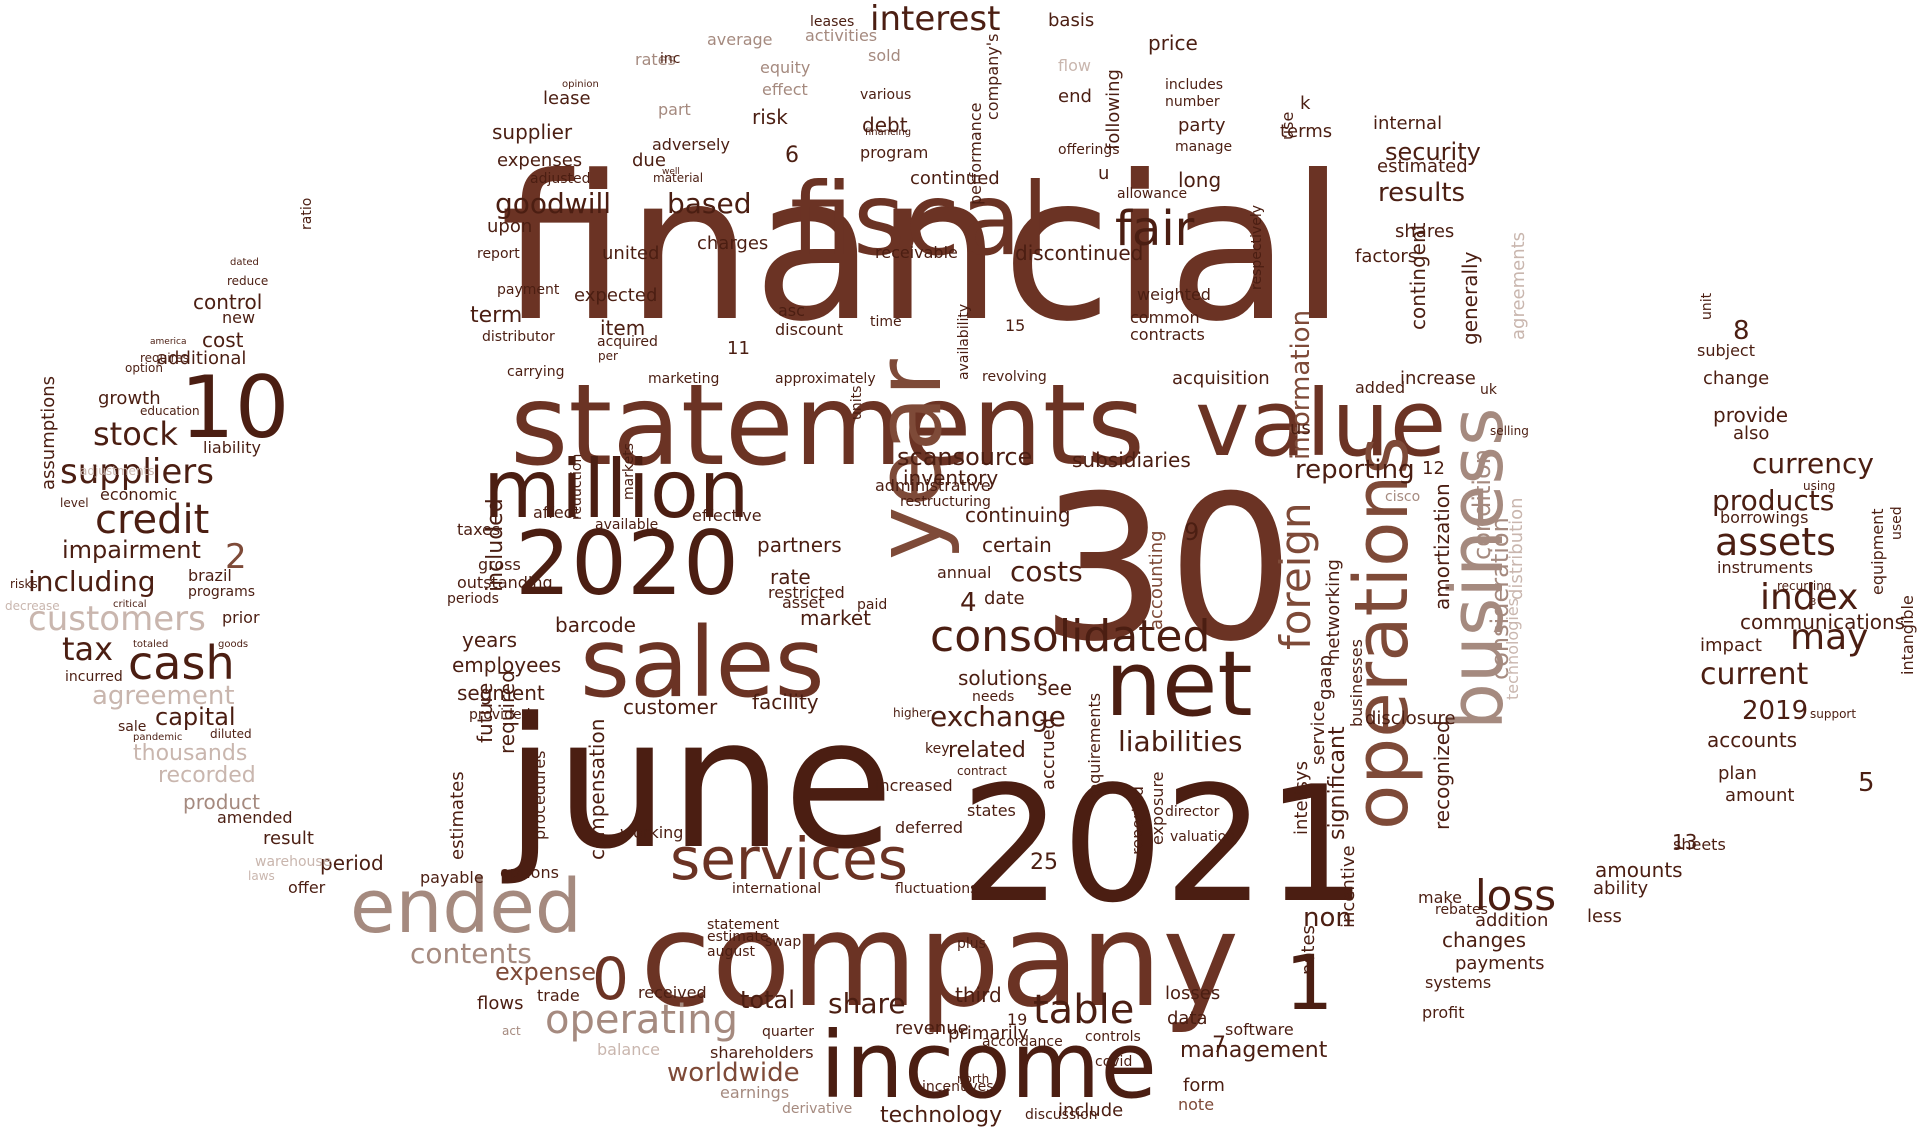 The image size is (1920, 1138). What do you see at coordinates (471, 953) in the screenshot?
I see `word: contents` at bounding box center [471, 953].